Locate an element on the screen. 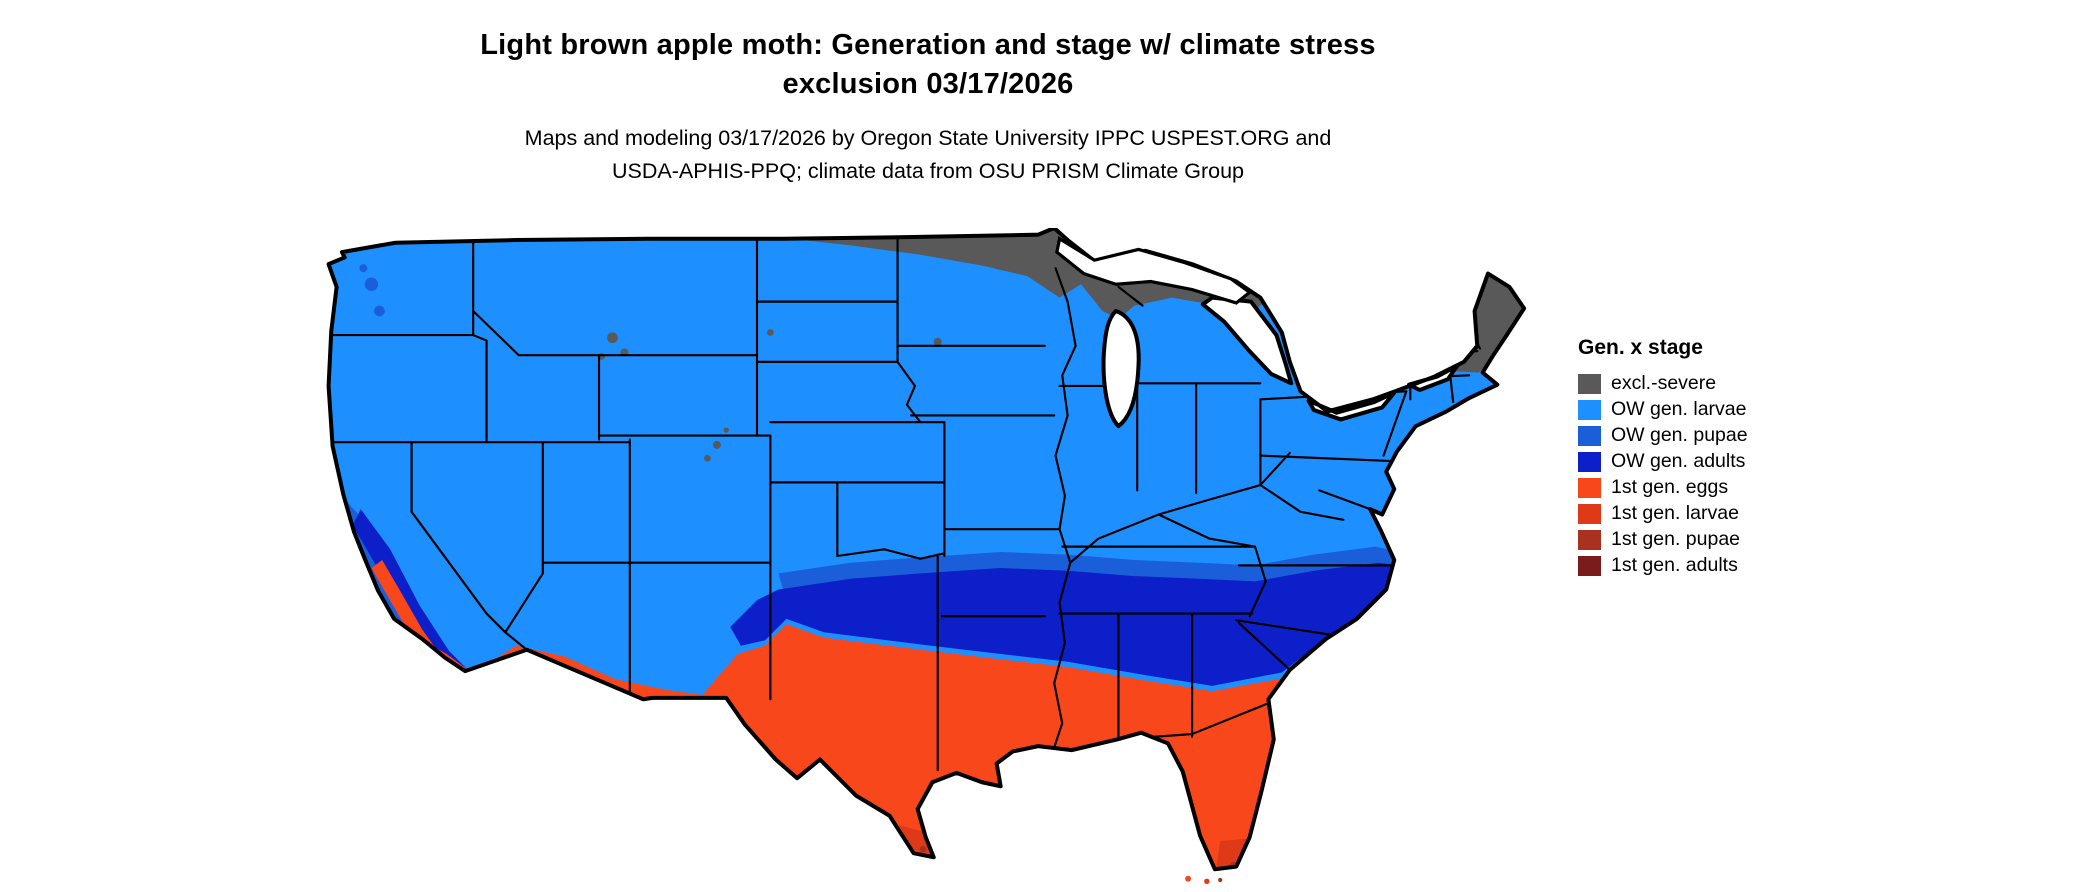 This screenshot has height=892, width=2100. legend-item-ow-adults: OW gen. adults is located at coordinates (1663, 461).